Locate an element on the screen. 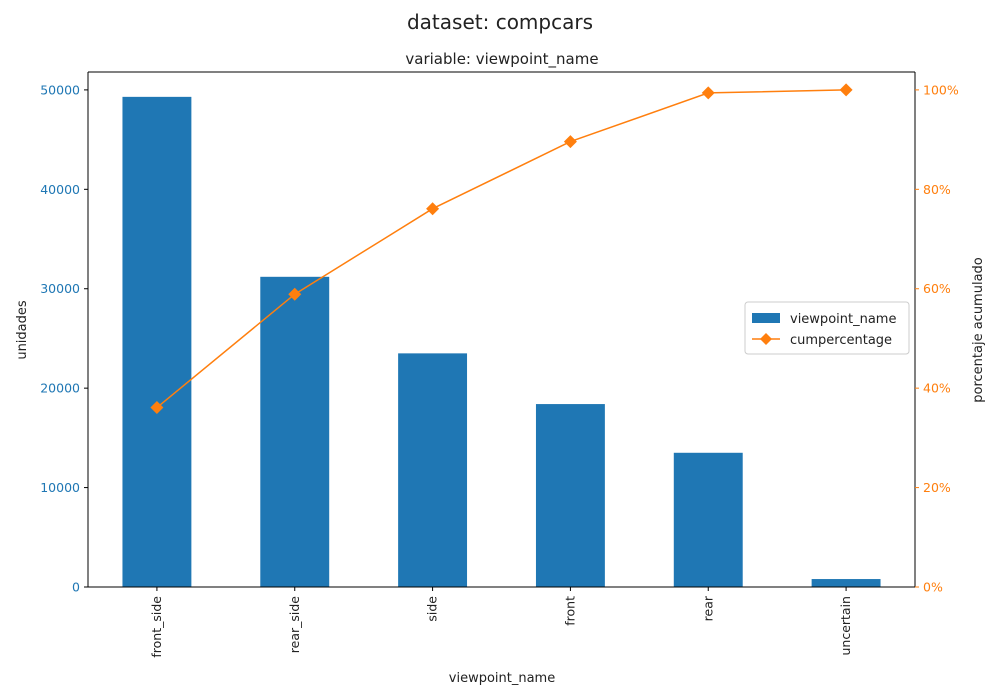 This screenshot has width=1000, height=700. y-right-tick-label: 20% is located at coordinates (937, 487).